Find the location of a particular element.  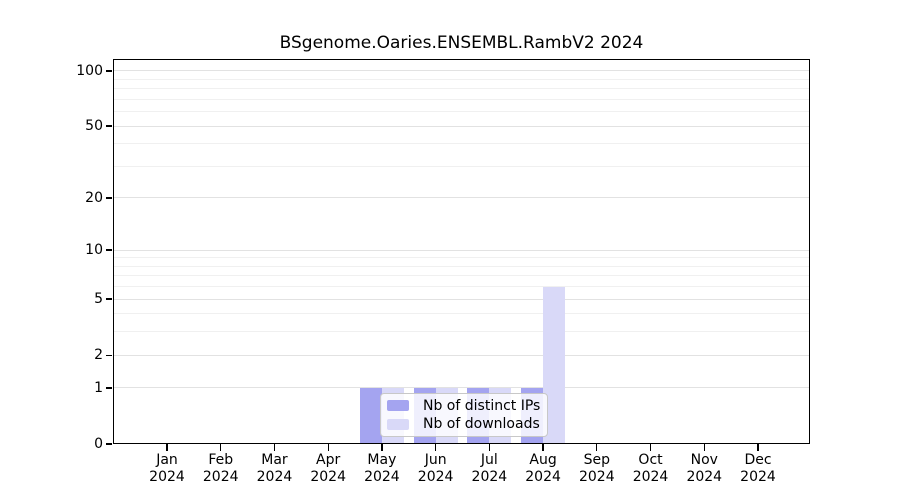

x-axis-tick-label: Dec 2024 is located at coordinates (758, 468).